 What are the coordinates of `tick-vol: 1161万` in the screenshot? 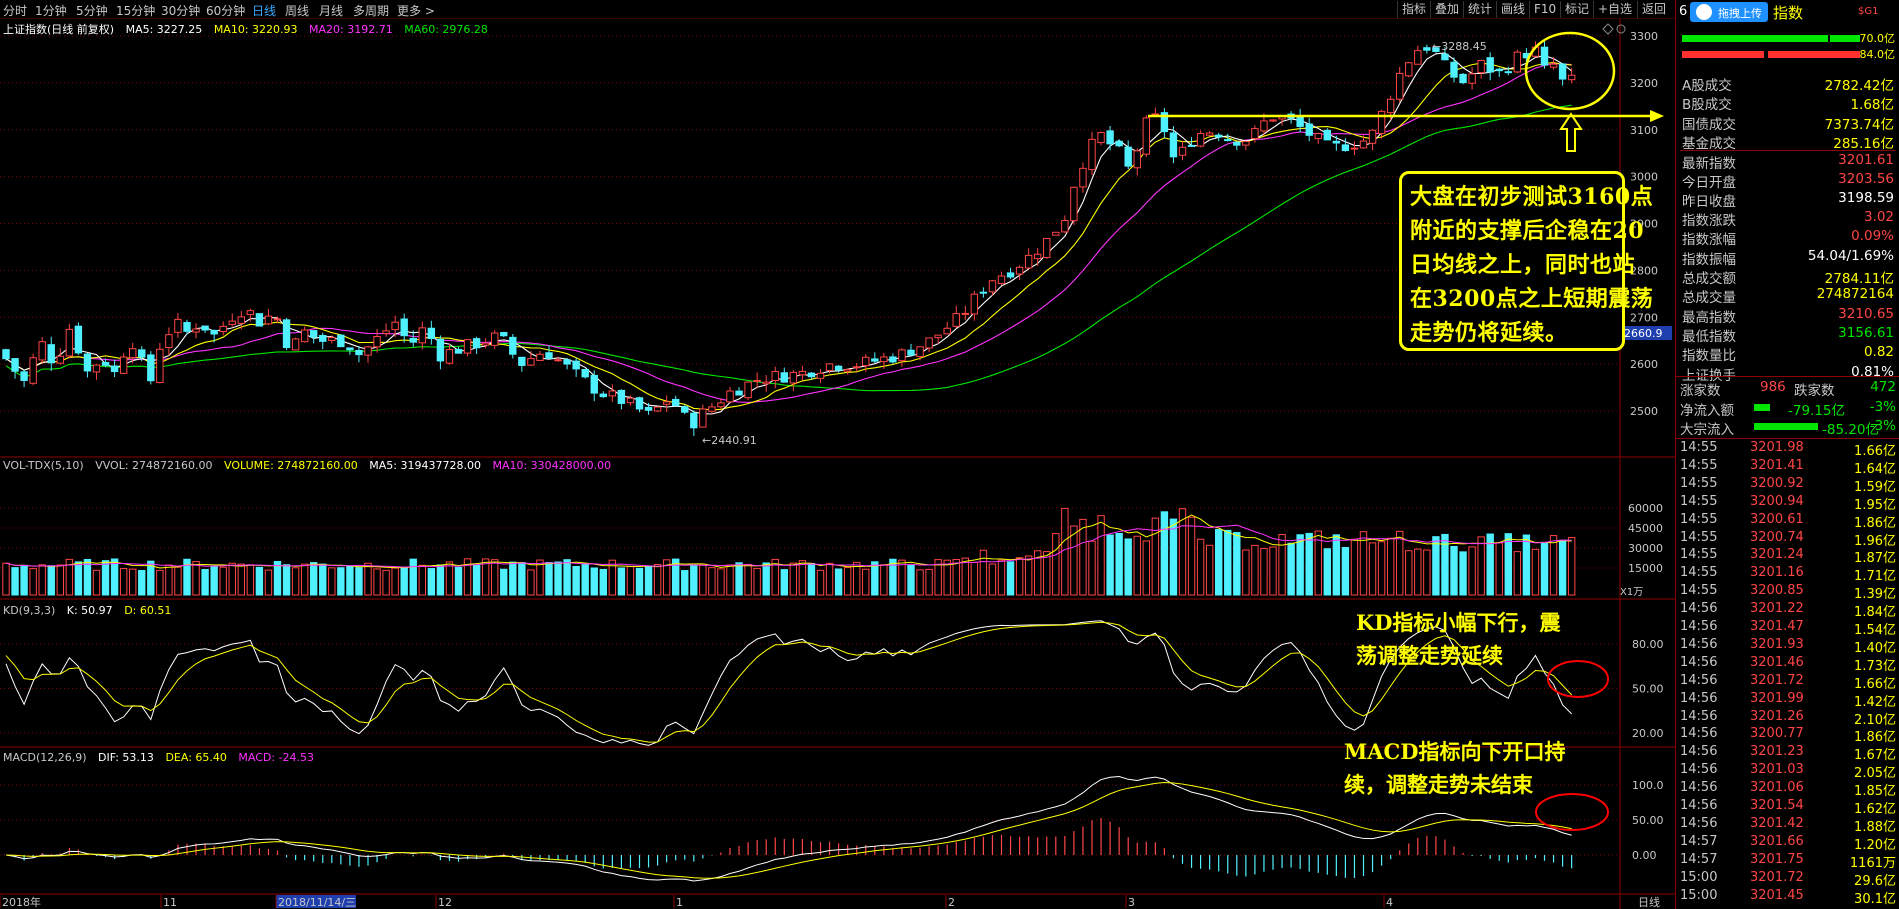 It's located at (1872, 863).